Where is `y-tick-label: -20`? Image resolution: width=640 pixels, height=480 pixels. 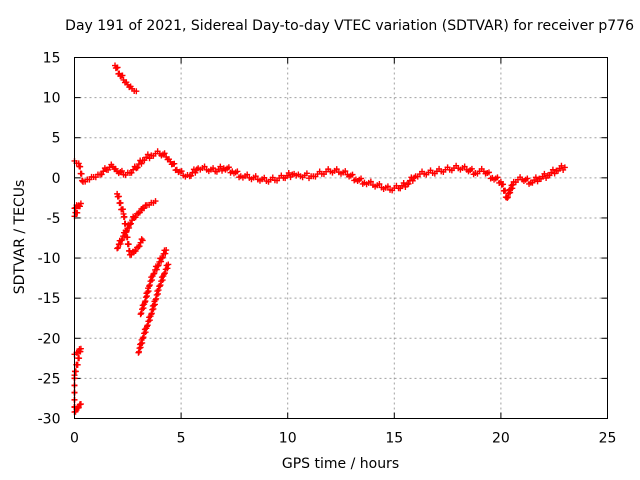
y-tick-label: -20 is located at coordinates (49, 339).